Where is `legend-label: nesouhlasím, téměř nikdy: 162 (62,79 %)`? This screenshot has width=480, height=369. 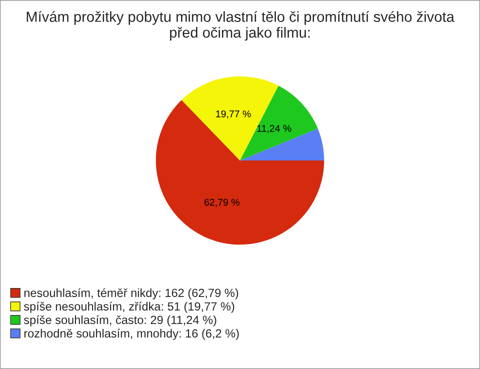
legend-label: nesouhlasím, téměř nikdy: 162 (62,79 %) is located at coordinates (131, 294).